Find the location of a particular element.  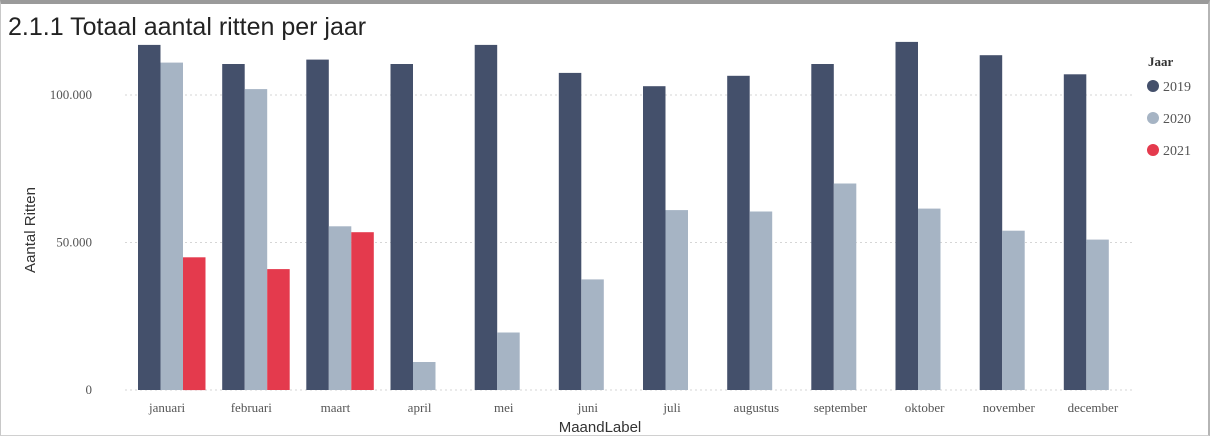

bar-2020-december is located at coordinates (1097, 314).